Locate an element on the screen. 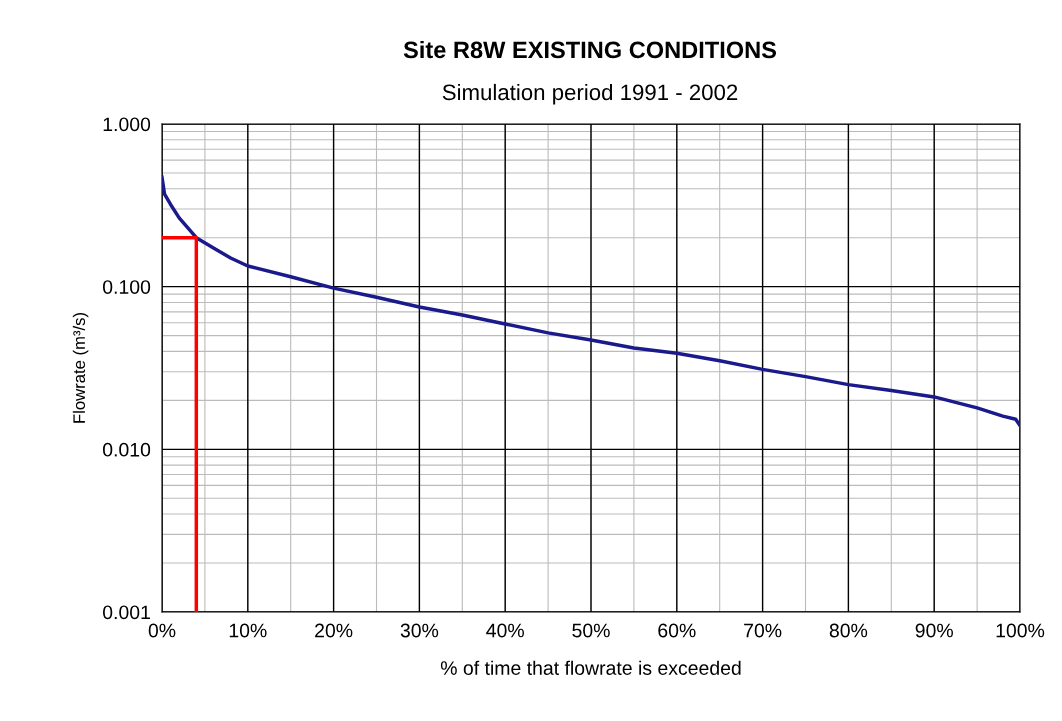 The width and height of the screenshot is (1062, 721). x-tick-label: 30% is located at coordinates (419, 630).